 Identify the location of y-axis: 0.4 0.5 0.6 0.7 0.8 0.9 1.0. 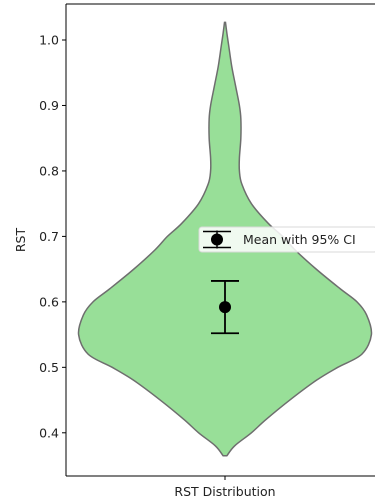
(53, 240).